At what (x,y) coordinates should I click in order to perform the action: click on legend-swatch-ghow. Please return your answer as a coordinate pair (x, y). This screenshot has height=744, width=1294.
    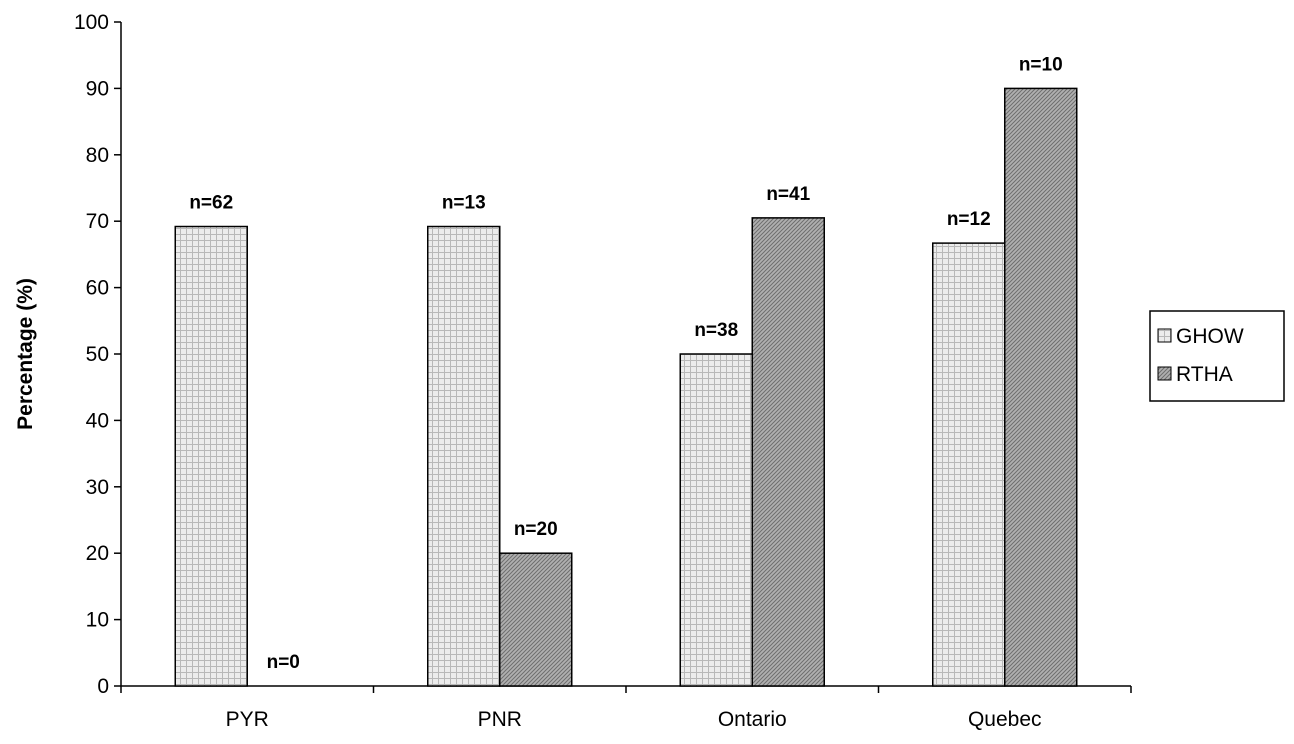
    Looking at the image, I should click on (1164, 335).